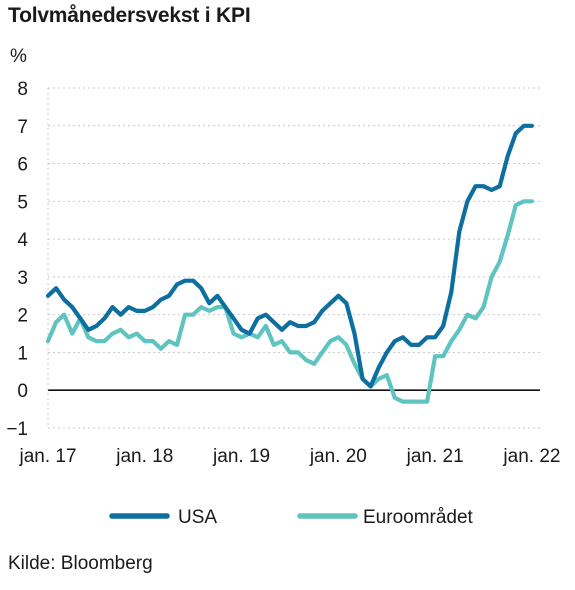  I want to click on y-tick-label: 6, so click(22, 165).